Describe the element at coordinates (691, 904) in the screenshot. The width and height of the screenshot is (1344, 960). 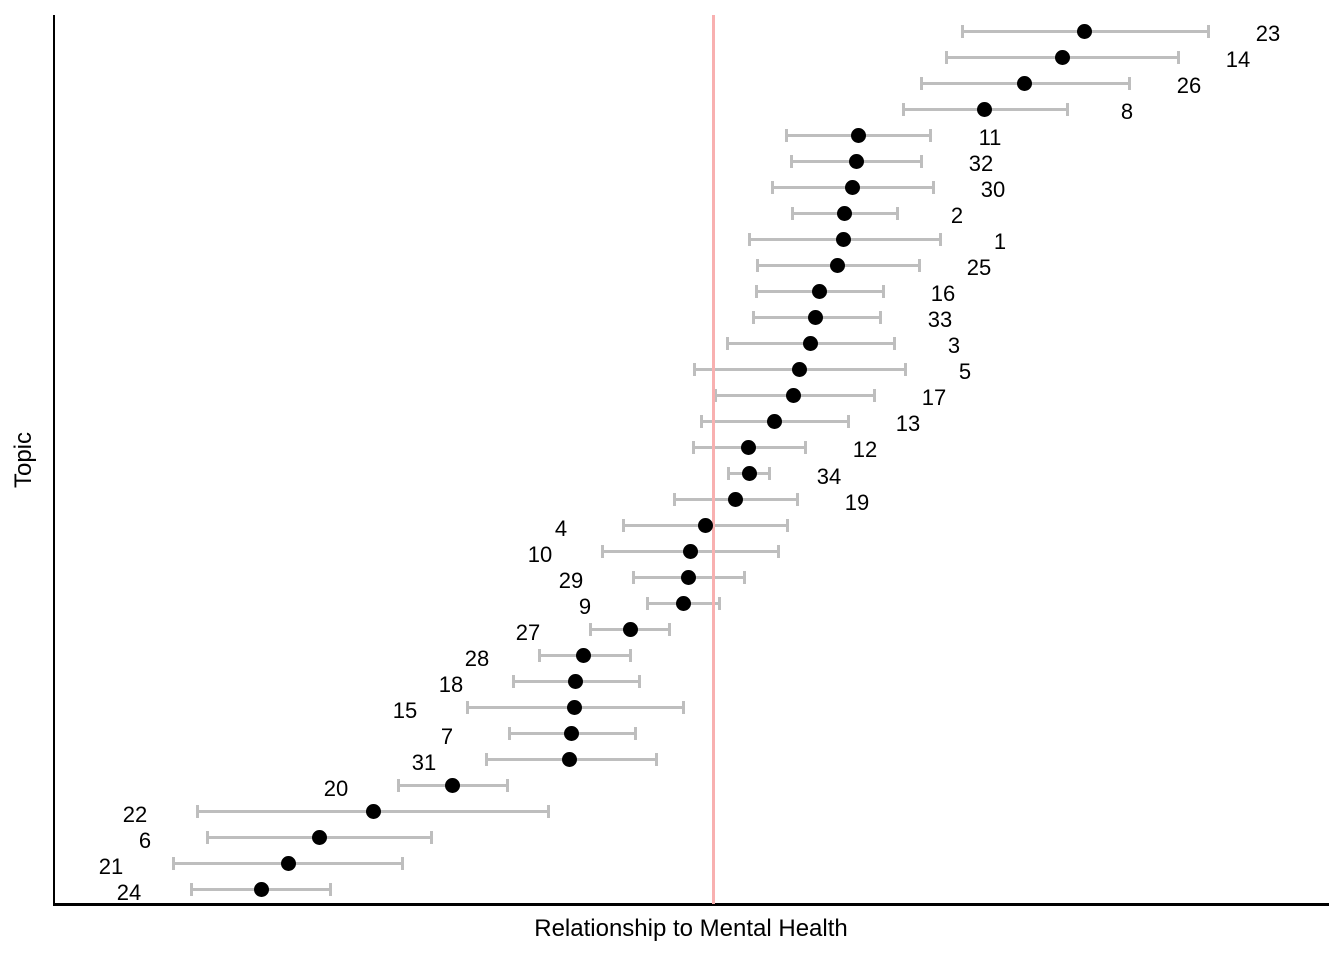
I see `x-axis-line` at that location.